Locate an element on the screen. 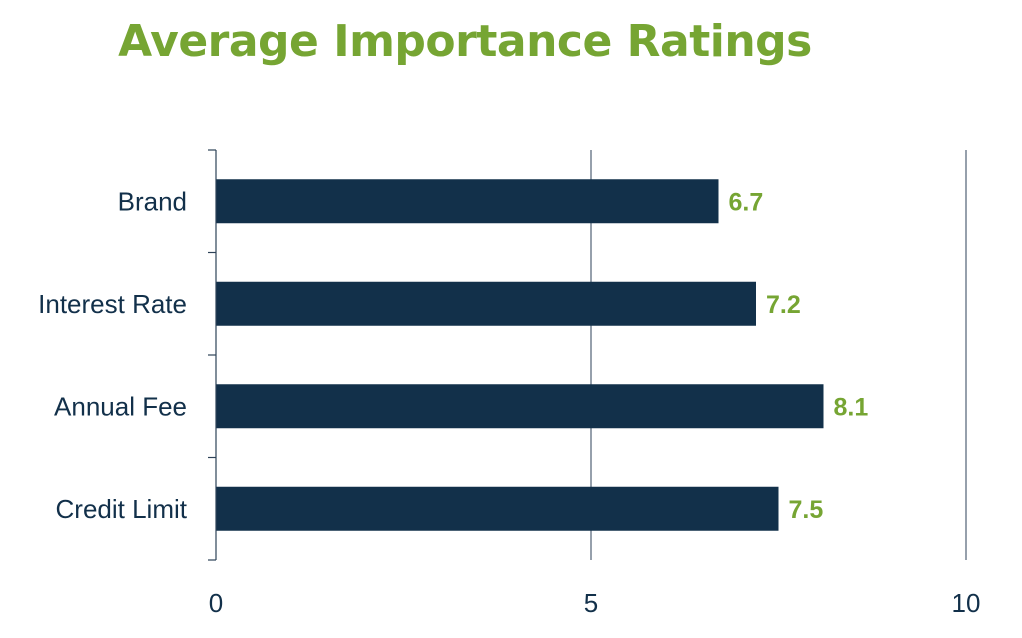  bar-credit-limit is located at coordinates (497, 508).